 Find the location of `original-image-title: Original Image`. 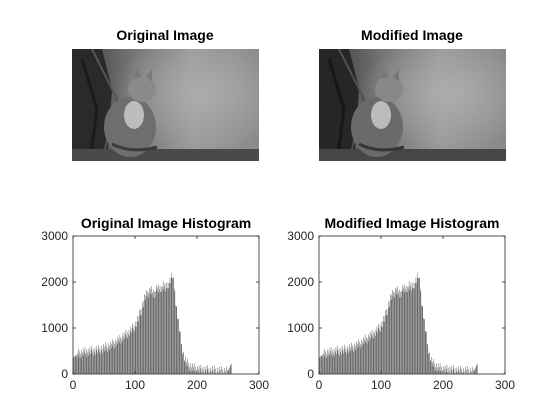

original-image-title: Original Image is located at coordinates (165, 35).